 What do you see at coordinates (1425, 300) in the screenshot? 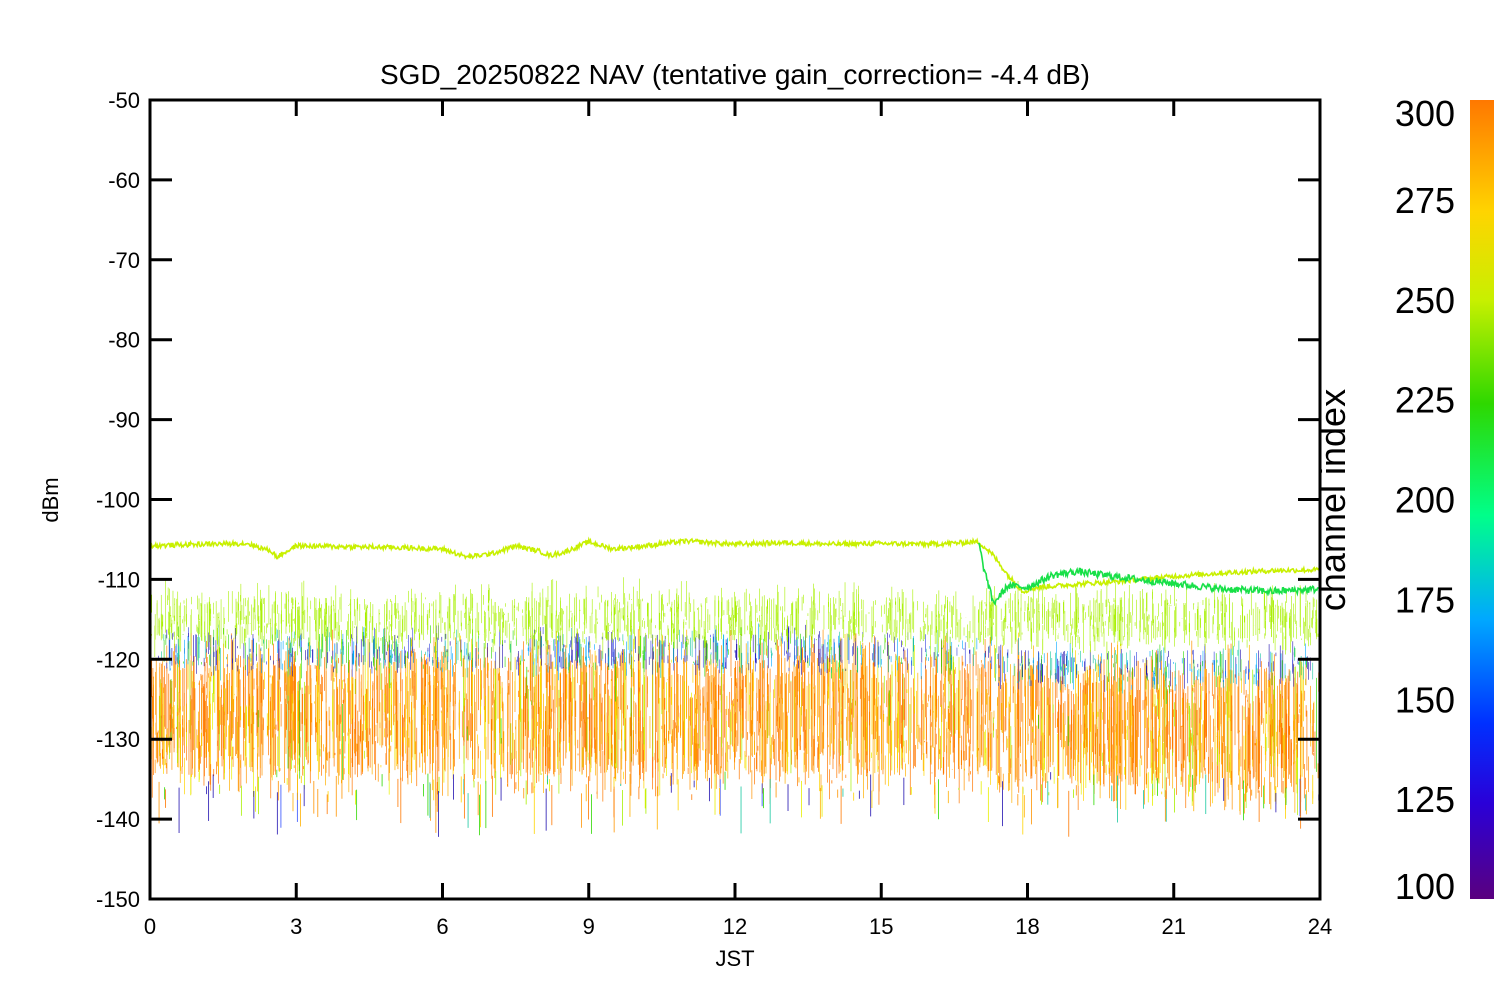
I see `colorbar-tick-label: 250` at bounding box center [1425, 300].